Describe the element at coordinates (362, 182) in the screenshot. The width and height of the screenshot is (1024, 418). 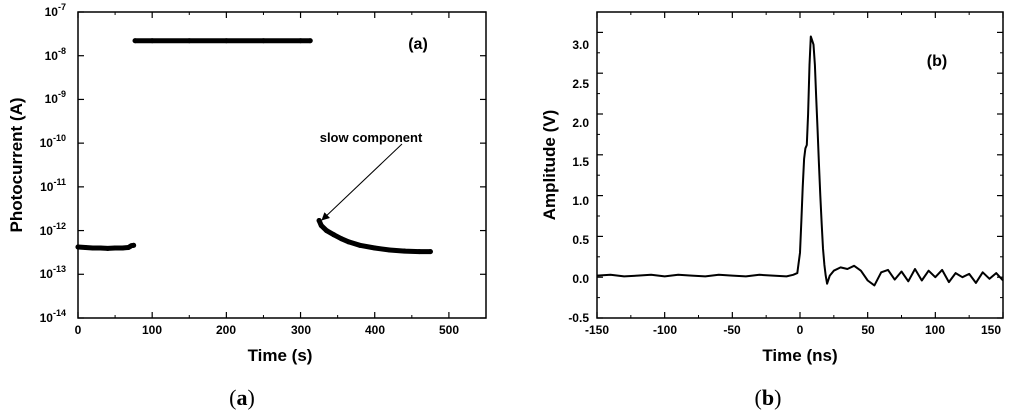
I see `annotation-arrow-a` at that location.